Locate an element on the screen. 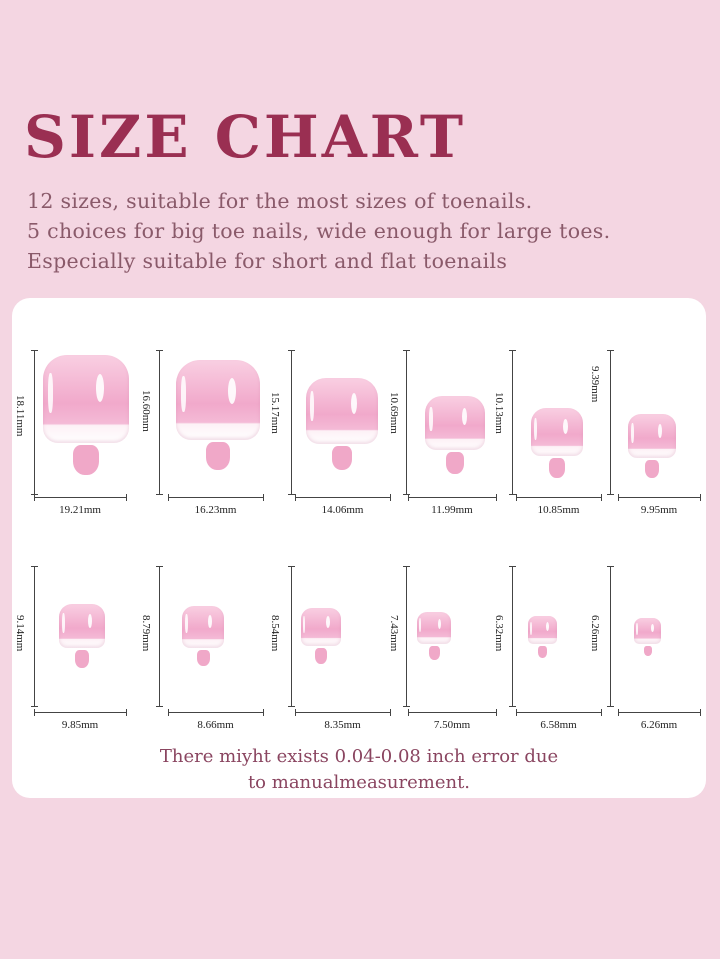 The height and width of the screenshot is (959, 720). width-label: 9.85mm is located at coordinates (80, 725).